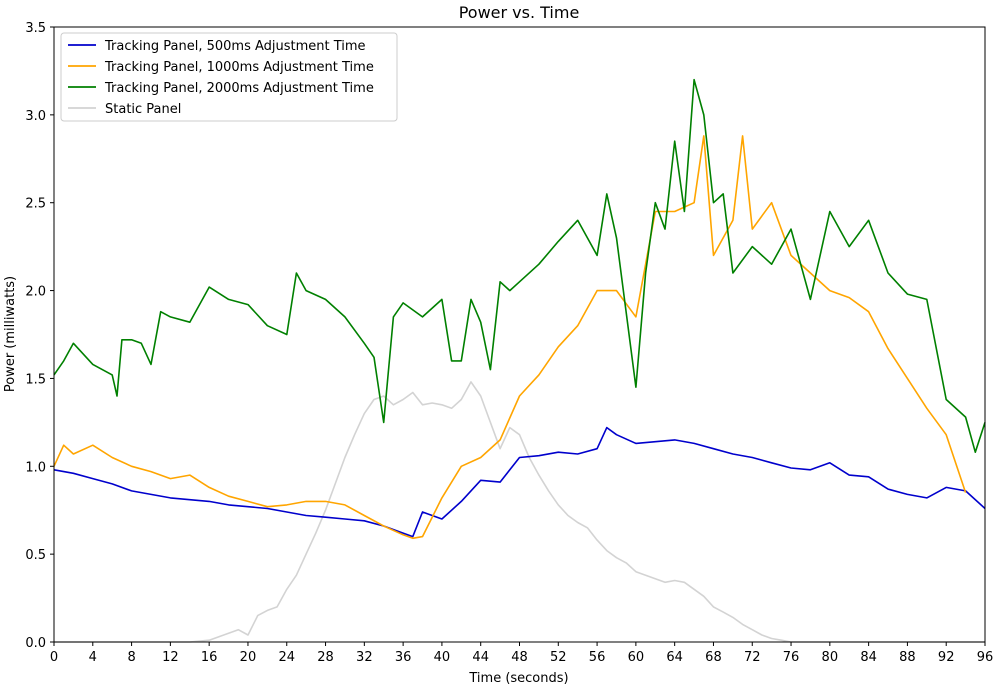 Image resolution: width=995 pixels, height=689 pixels. What do you see at coordinates (35, 467) in the screenshot?
I see `y-tick-label: 1.0` at bounding box center [35, 467].